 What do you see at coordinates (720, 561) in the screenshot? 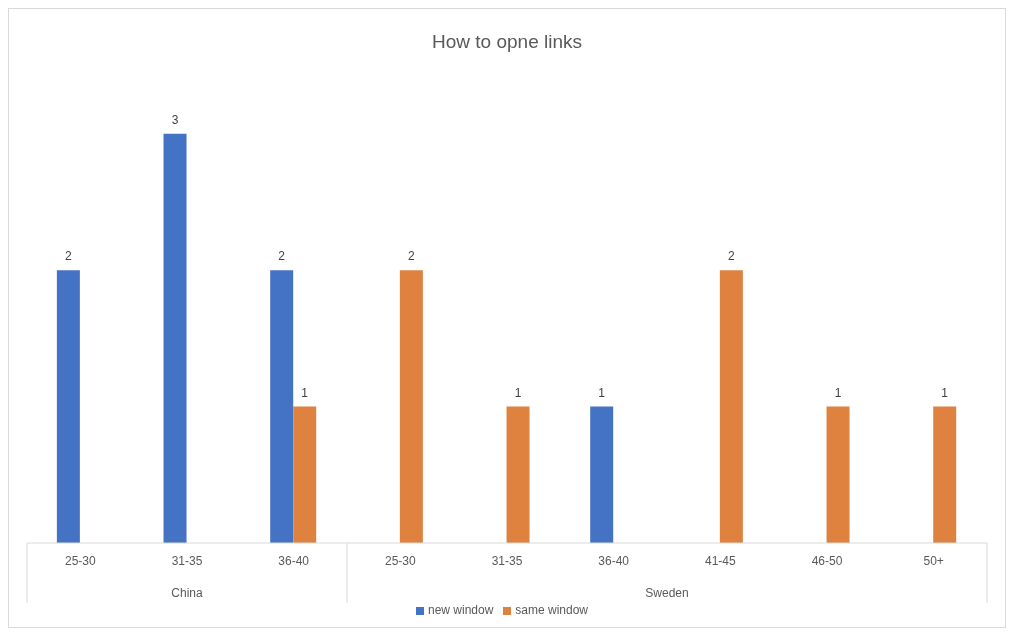
I see `x-tick-label: 41-45` at bounding box center [720, 561].